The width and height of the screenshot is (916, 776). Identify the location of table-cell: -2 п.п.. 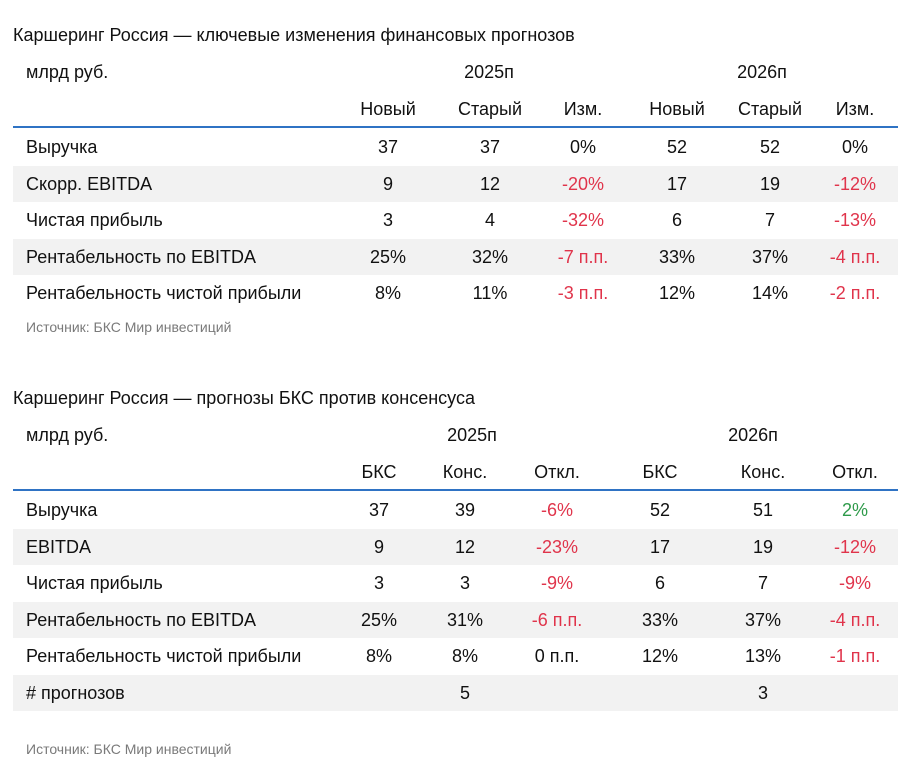
(855, 293).